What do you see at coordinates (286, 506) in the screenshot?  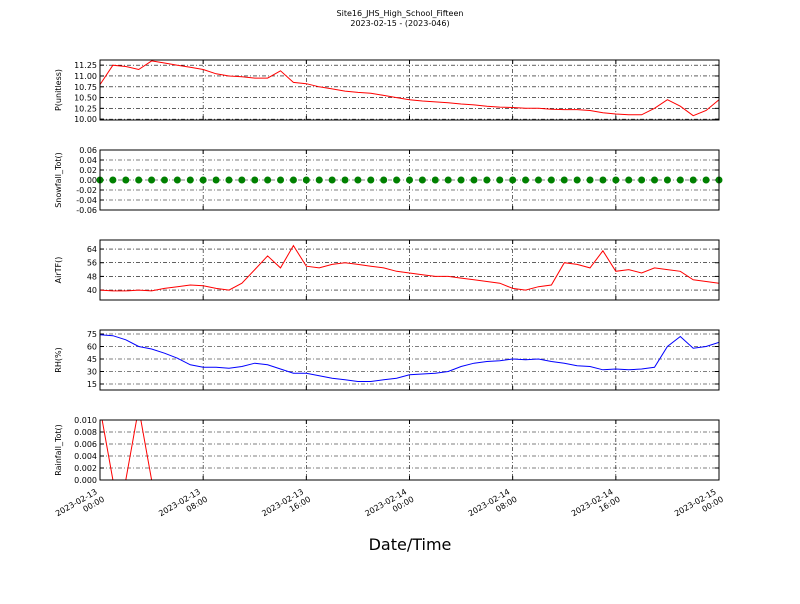 I see `x-tick-label: 2023-02-13 16:00` at bounding box center [286, 506].